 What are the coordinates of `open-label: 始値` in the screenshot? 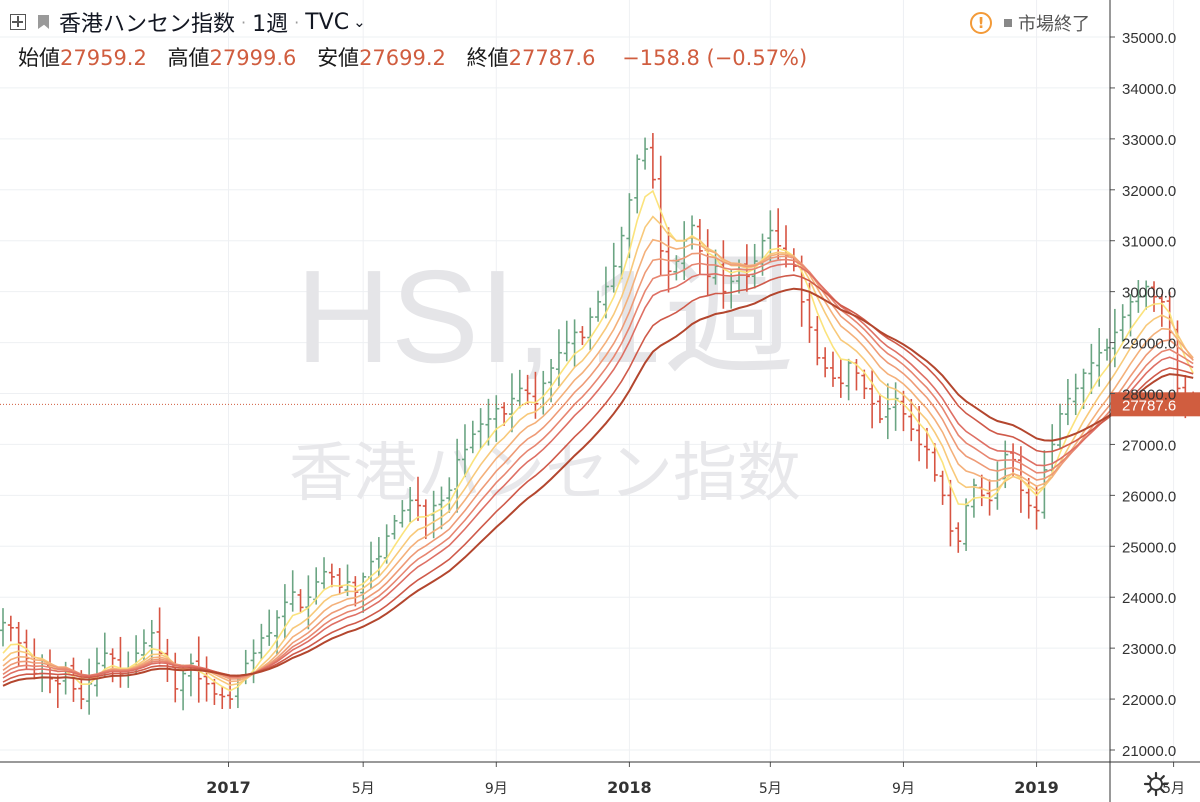 It's located at (39, 58).